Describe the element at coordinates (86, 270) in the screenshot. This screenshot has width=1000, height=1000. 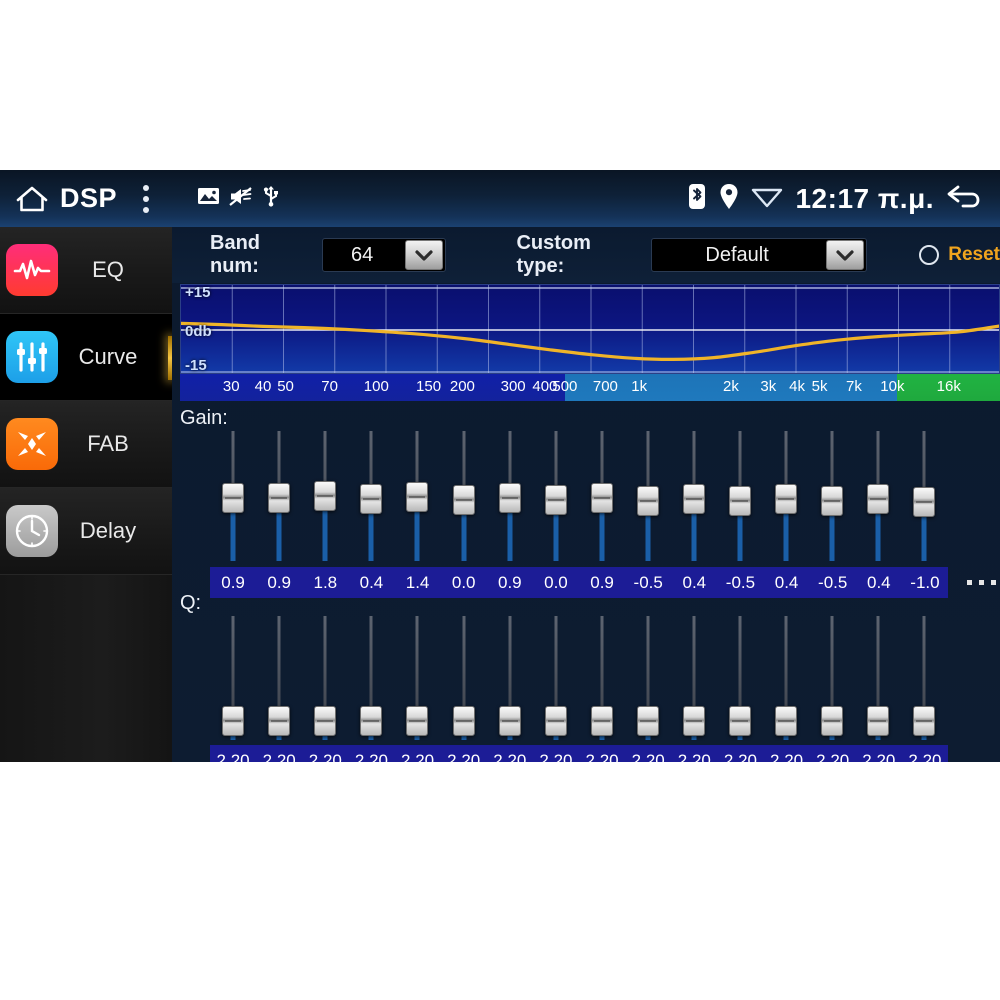
I see `sidebar-item-eq: EQ` at that location.